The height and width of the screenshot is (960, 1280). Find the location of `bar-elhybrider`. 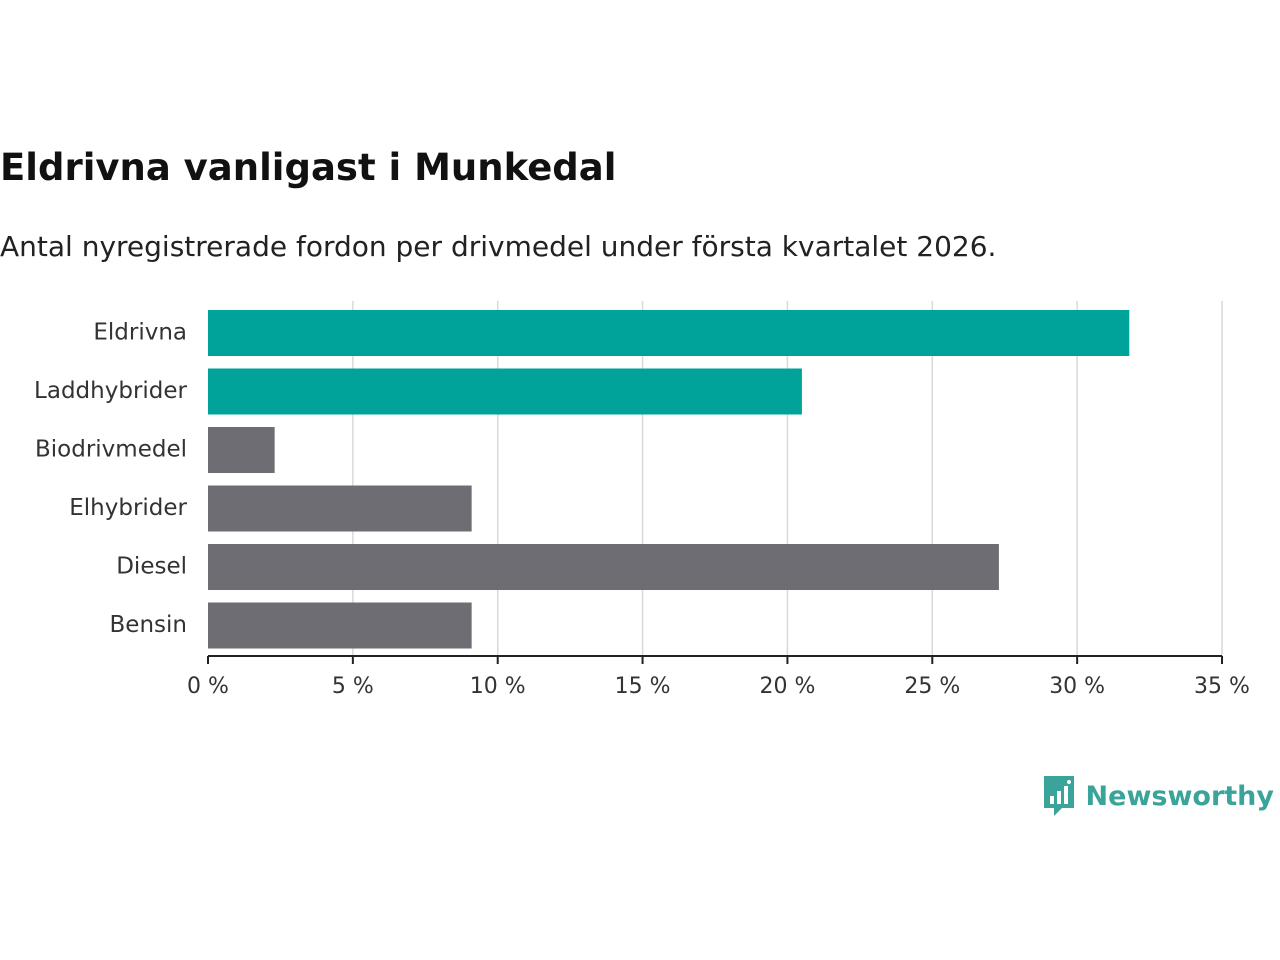

bar-elhybrider is located at coordinates (340, 508).